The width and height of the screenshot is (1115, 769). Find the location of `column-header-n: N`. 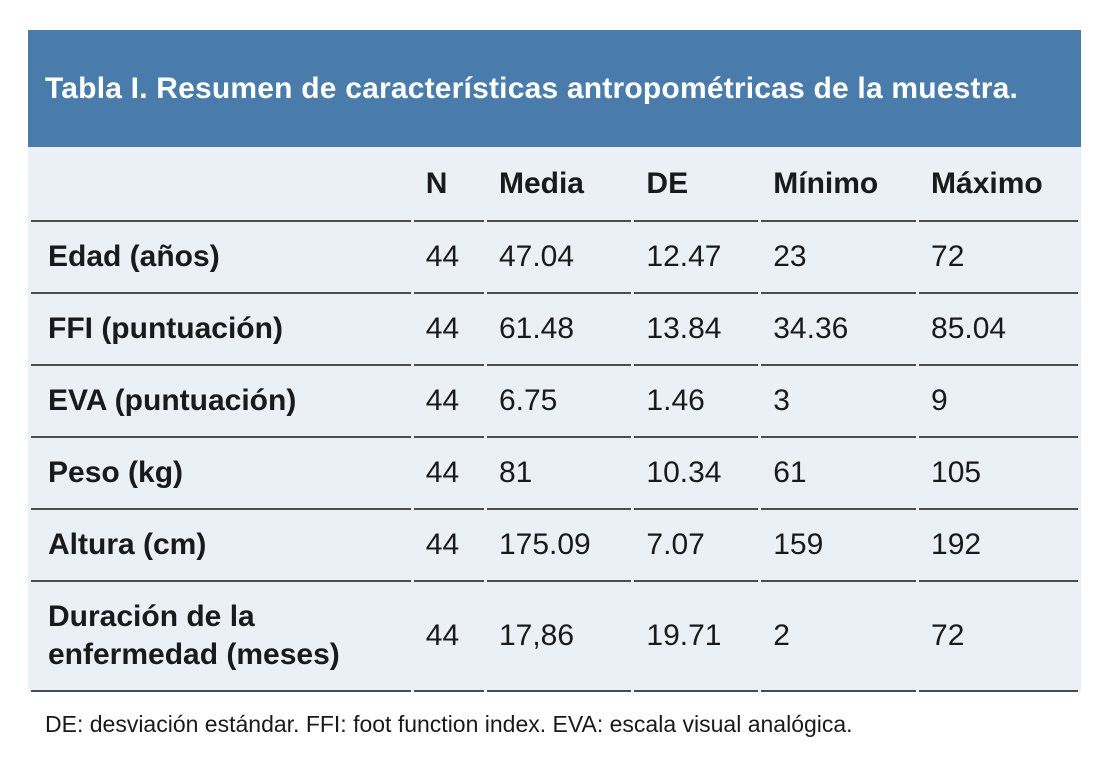

column-header-n: N is located at coordinates (448, 184).